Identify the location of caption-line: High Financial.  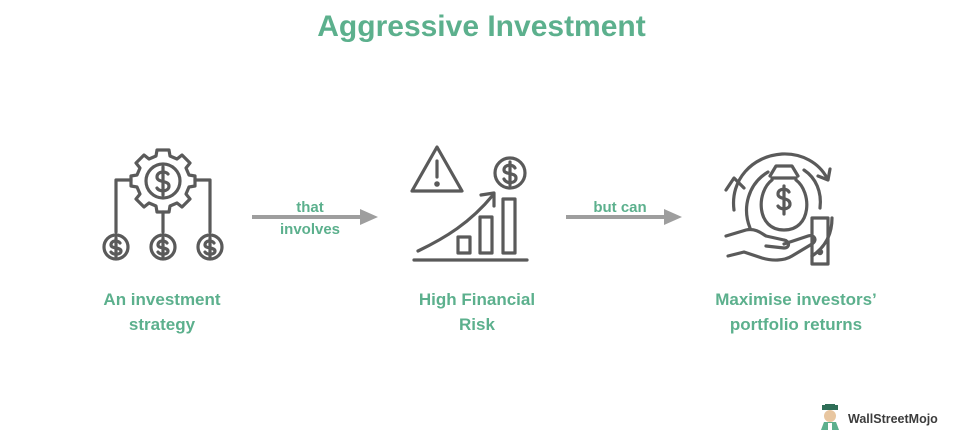
(477, 299).